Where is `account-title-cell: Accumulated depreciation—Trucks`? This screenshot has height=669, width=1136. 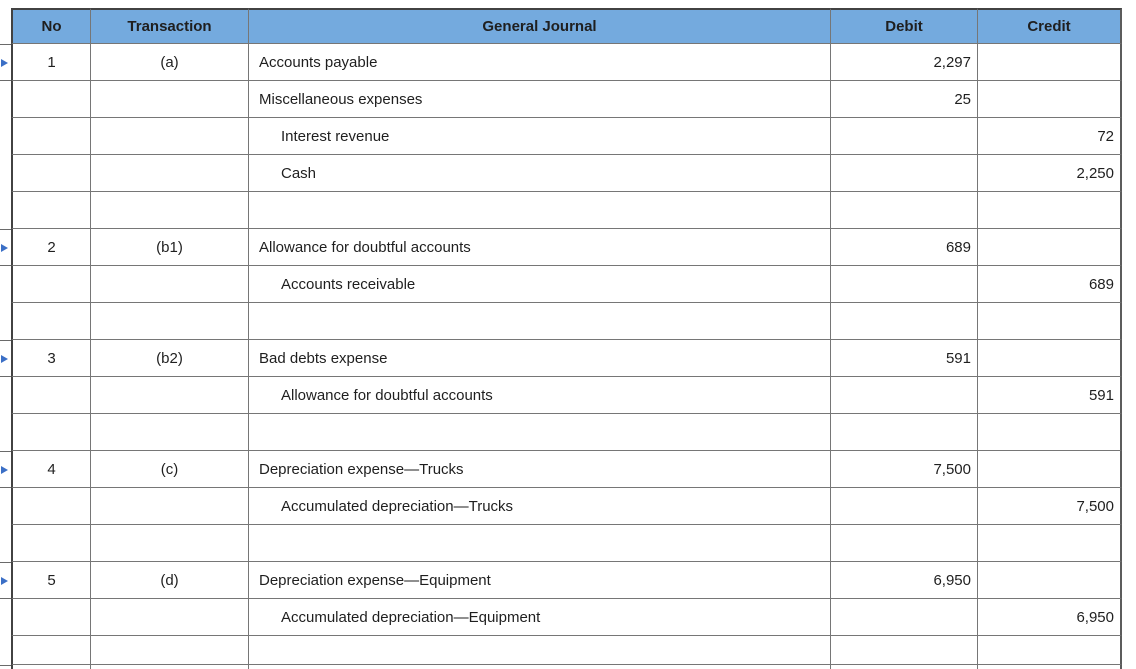 account-title-cell: Accumulated depreciation—Trucks is located at coordinates (540, 506).